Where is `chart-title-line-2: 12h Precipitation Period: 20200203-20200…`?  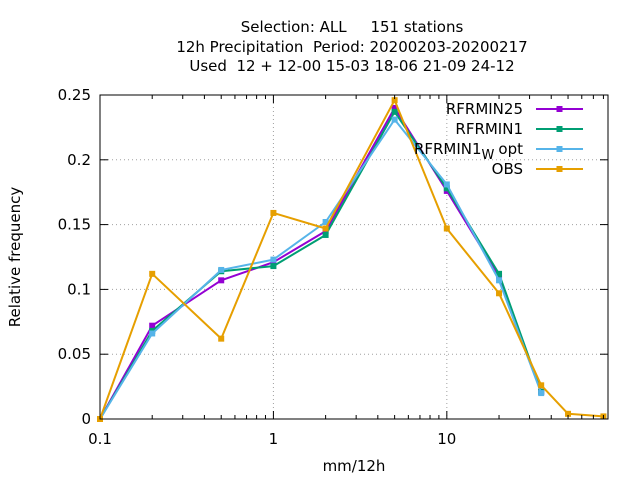 chart-title-line-2: 12h Precipitation Period: 20200203-20200… is located at coordinates (351, 47).